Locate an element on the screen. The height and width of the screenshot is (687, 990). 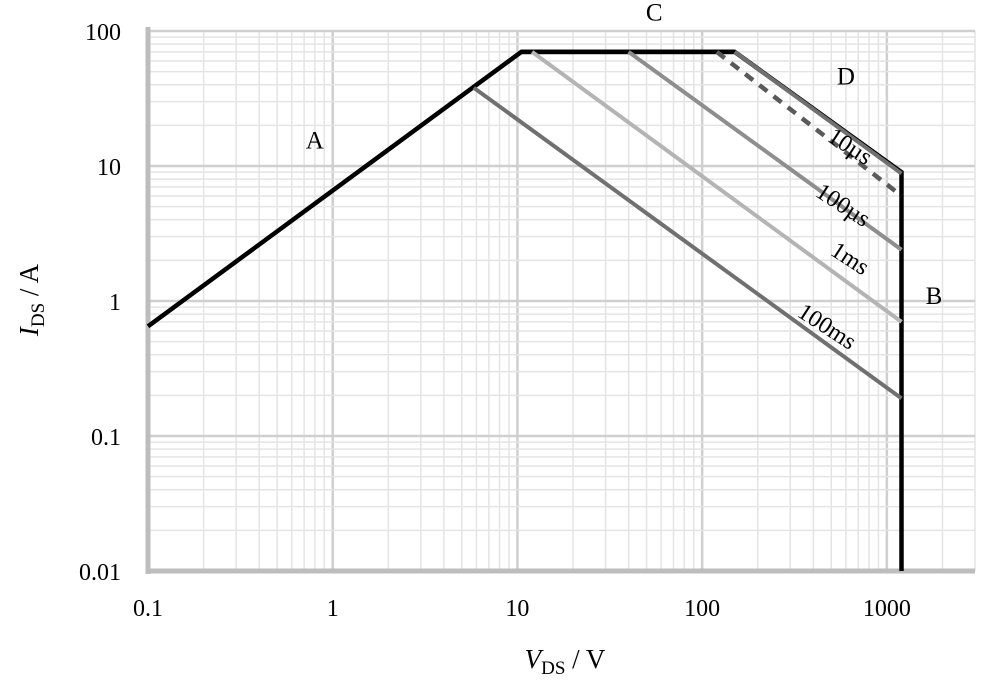
y-tick-label: 0.01 is located at coordinates (100, 573).